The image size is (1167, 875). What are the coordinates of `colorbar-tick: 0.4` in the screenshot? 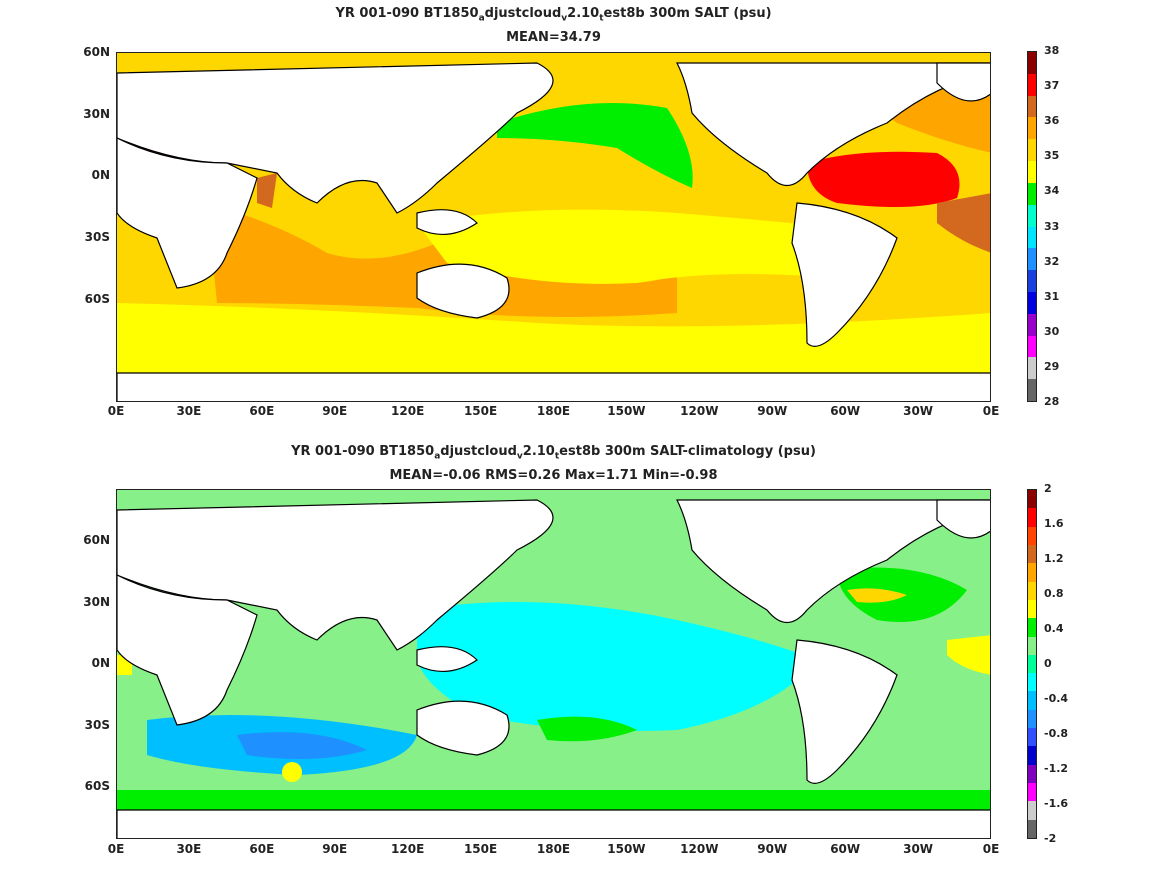 It's located at (1054, 628).